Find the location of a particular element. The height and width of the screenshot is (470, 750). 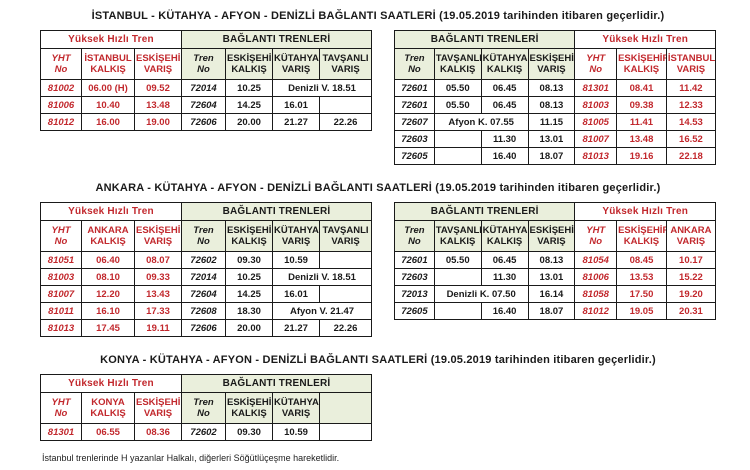

time-cell: Afyon K. 07.55 is located at coordinates (481, 122).